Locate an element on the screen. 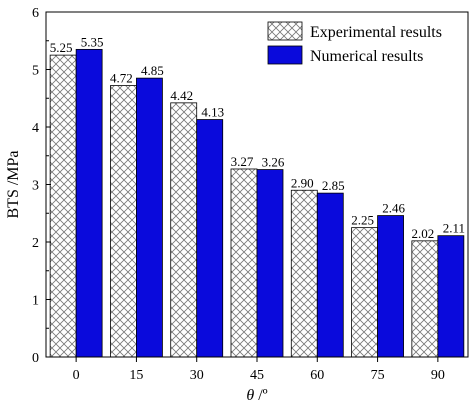 Image resolution: width=474 pixels, height=412 pixels. legend-swatch-numerical is located at coordinates (285, 55).